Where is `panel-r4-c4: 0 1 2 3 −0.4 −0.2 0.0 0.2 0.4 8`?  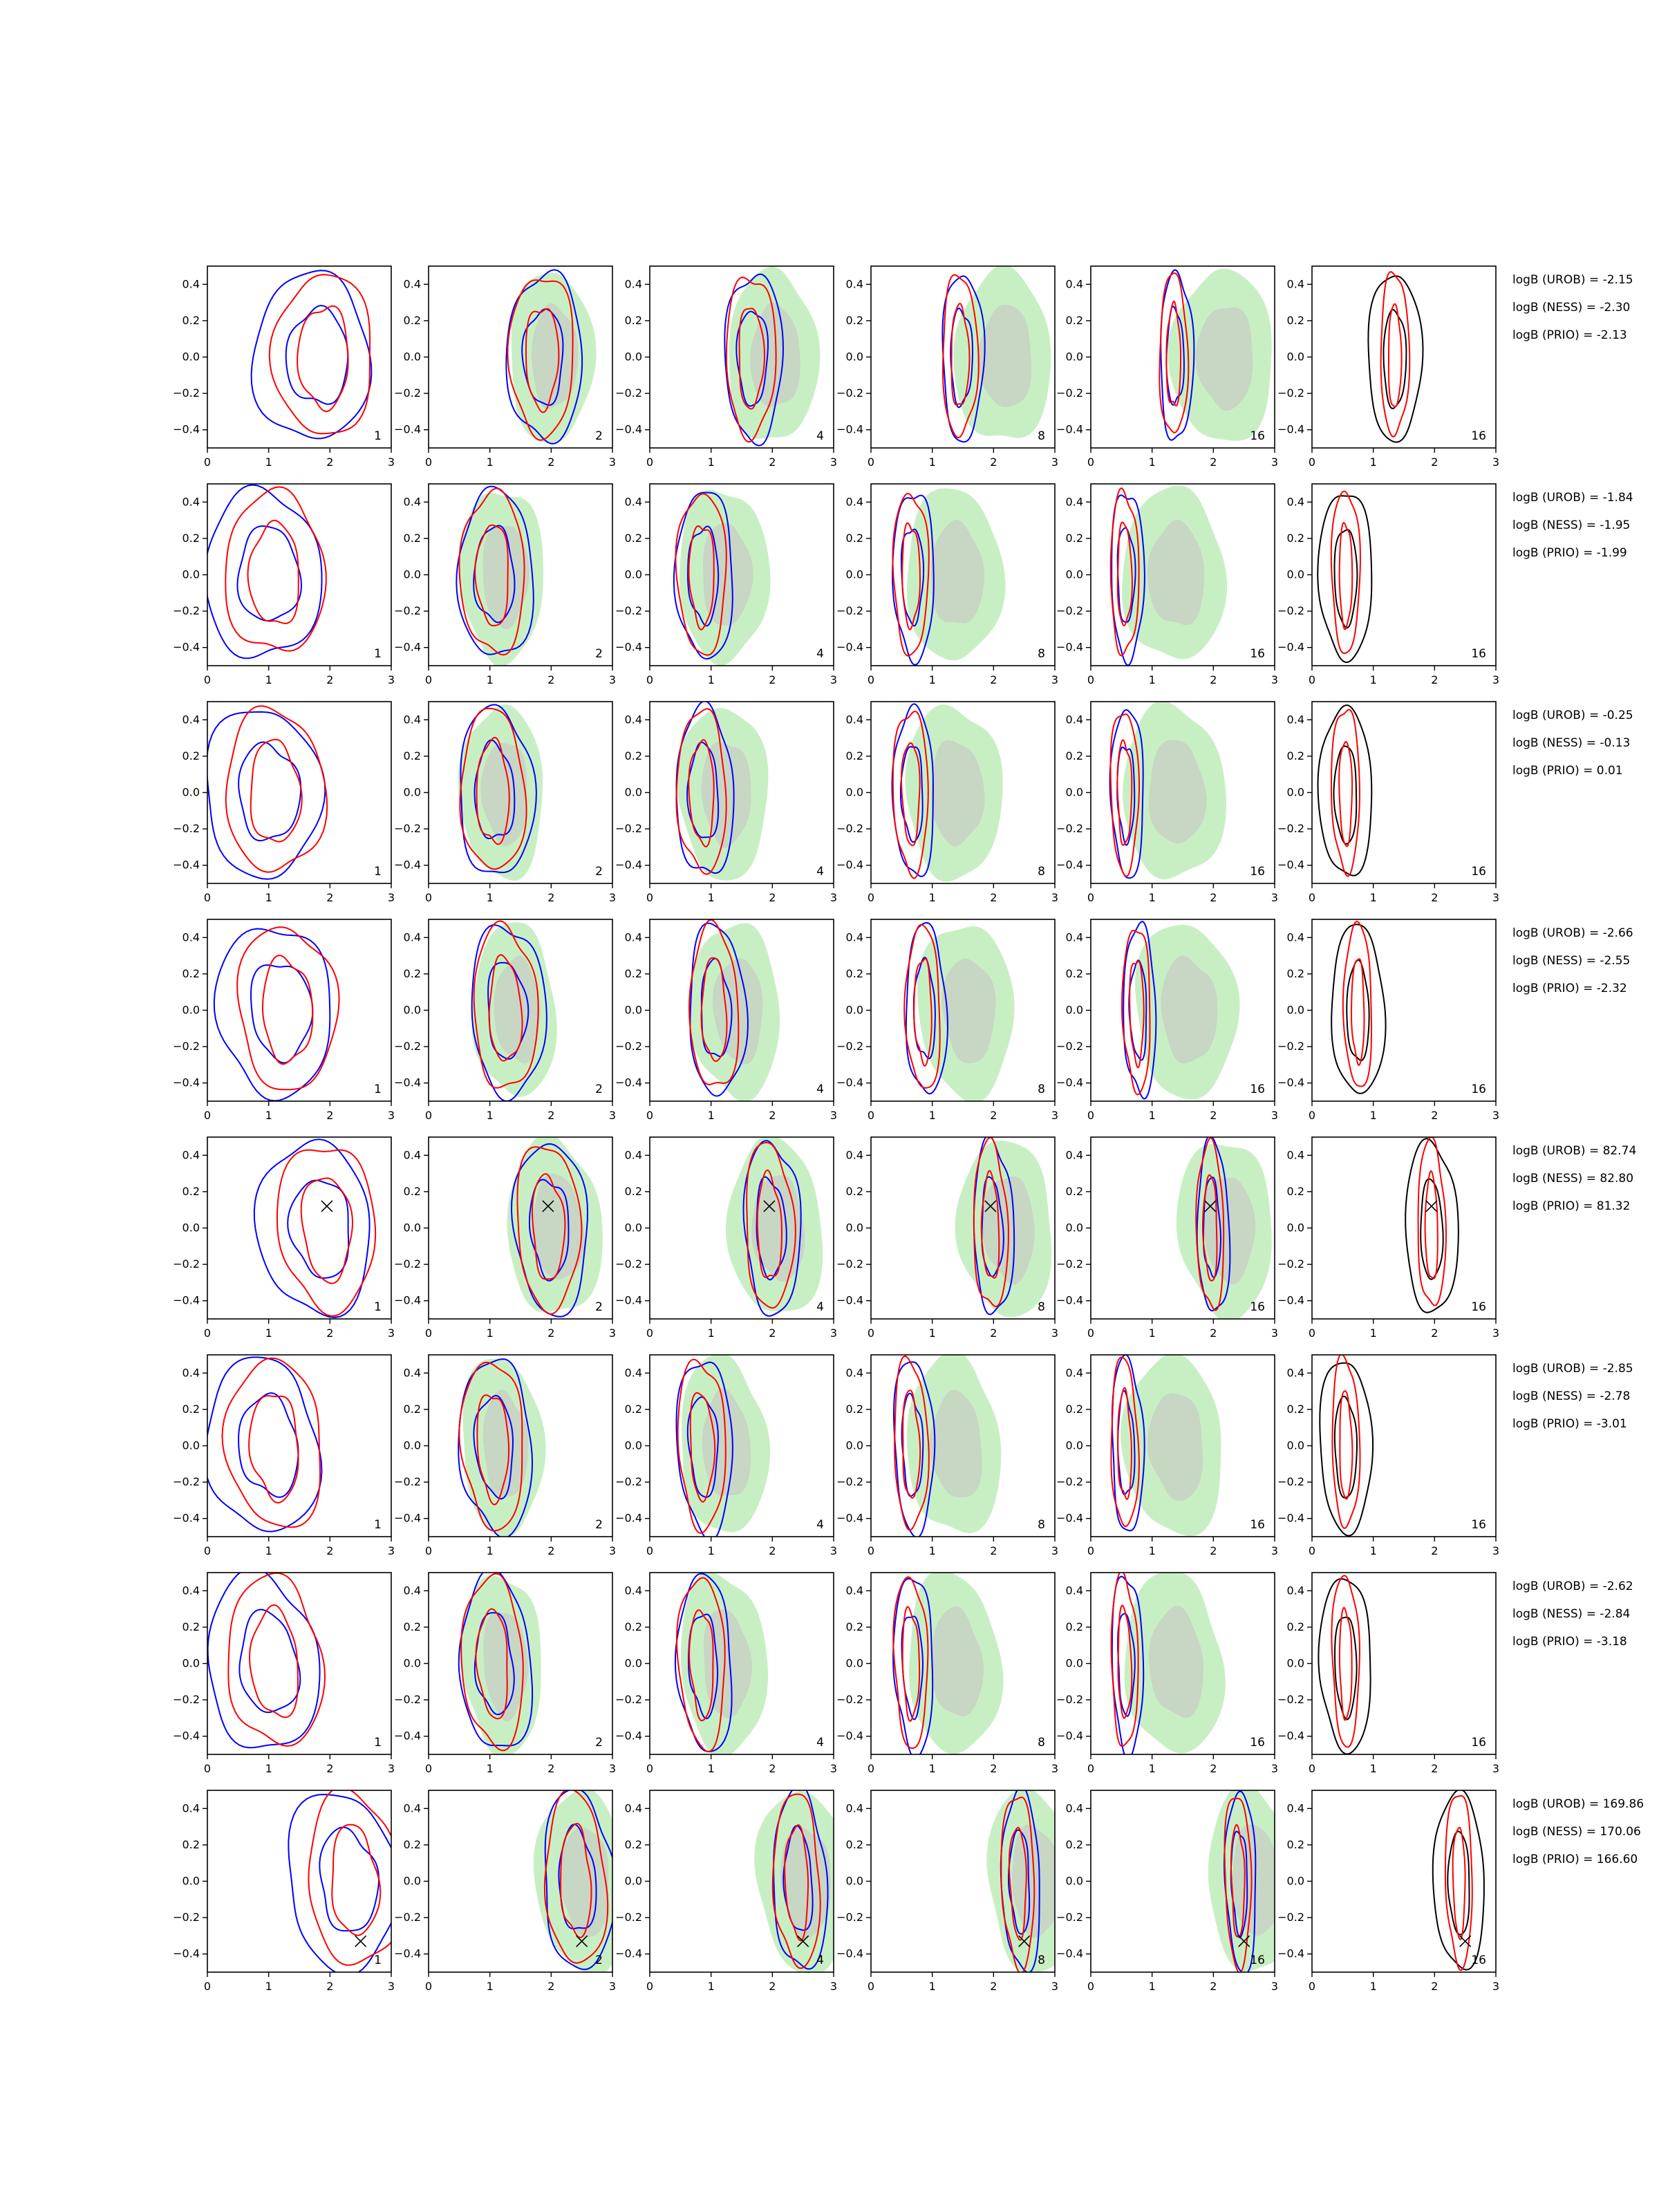 panel-r4-c4: 0 1 2 3 −0.4 −0.2 0.0 0.2 0.4 8 is located at coordinates (947, 1020).